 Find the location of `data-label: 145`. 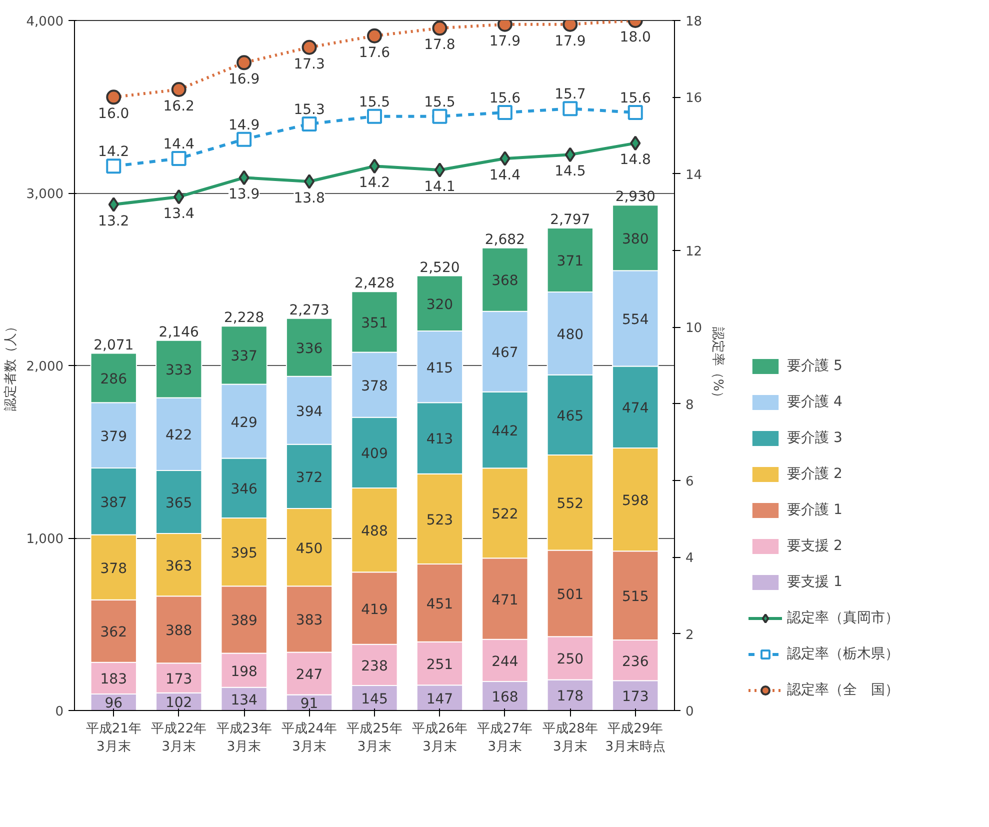

data-label: 145 is located at coordinates (374, 699).